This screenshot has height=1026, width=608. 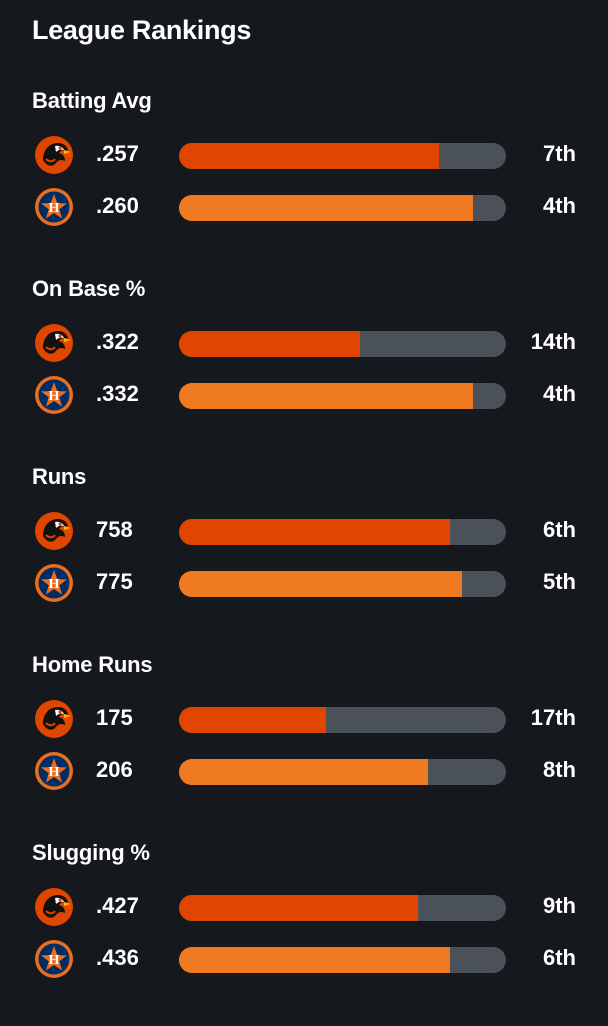 I want to click on stat-value: .260, so click(x=117, y=205).